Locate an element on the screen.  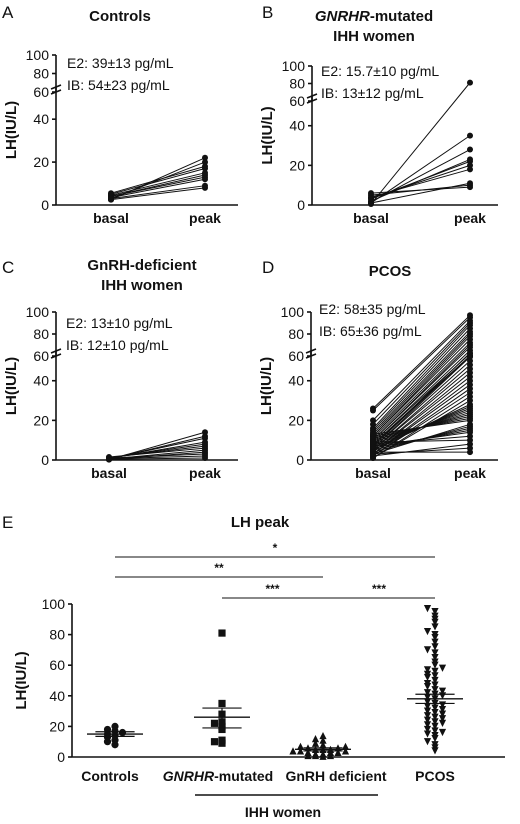
panel-a-y-tick-label-40: 40 is located at coordinates (41, 119).